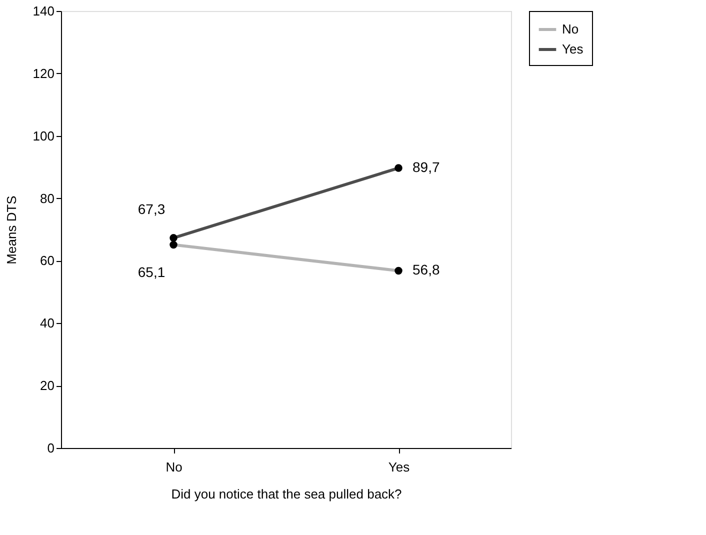  Describe the element at coordinates (43, 73) in the screenshot. I see `y-tick-label: 120` at that location.